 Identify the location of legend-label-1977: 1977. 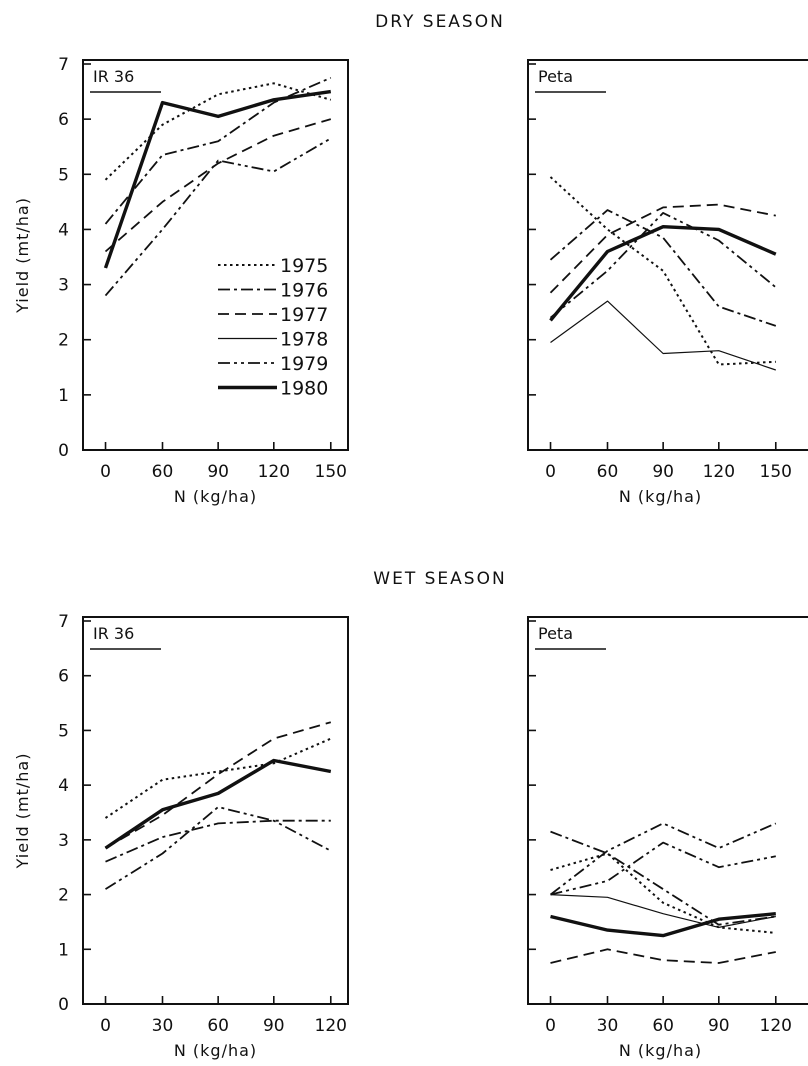
(304, 315).